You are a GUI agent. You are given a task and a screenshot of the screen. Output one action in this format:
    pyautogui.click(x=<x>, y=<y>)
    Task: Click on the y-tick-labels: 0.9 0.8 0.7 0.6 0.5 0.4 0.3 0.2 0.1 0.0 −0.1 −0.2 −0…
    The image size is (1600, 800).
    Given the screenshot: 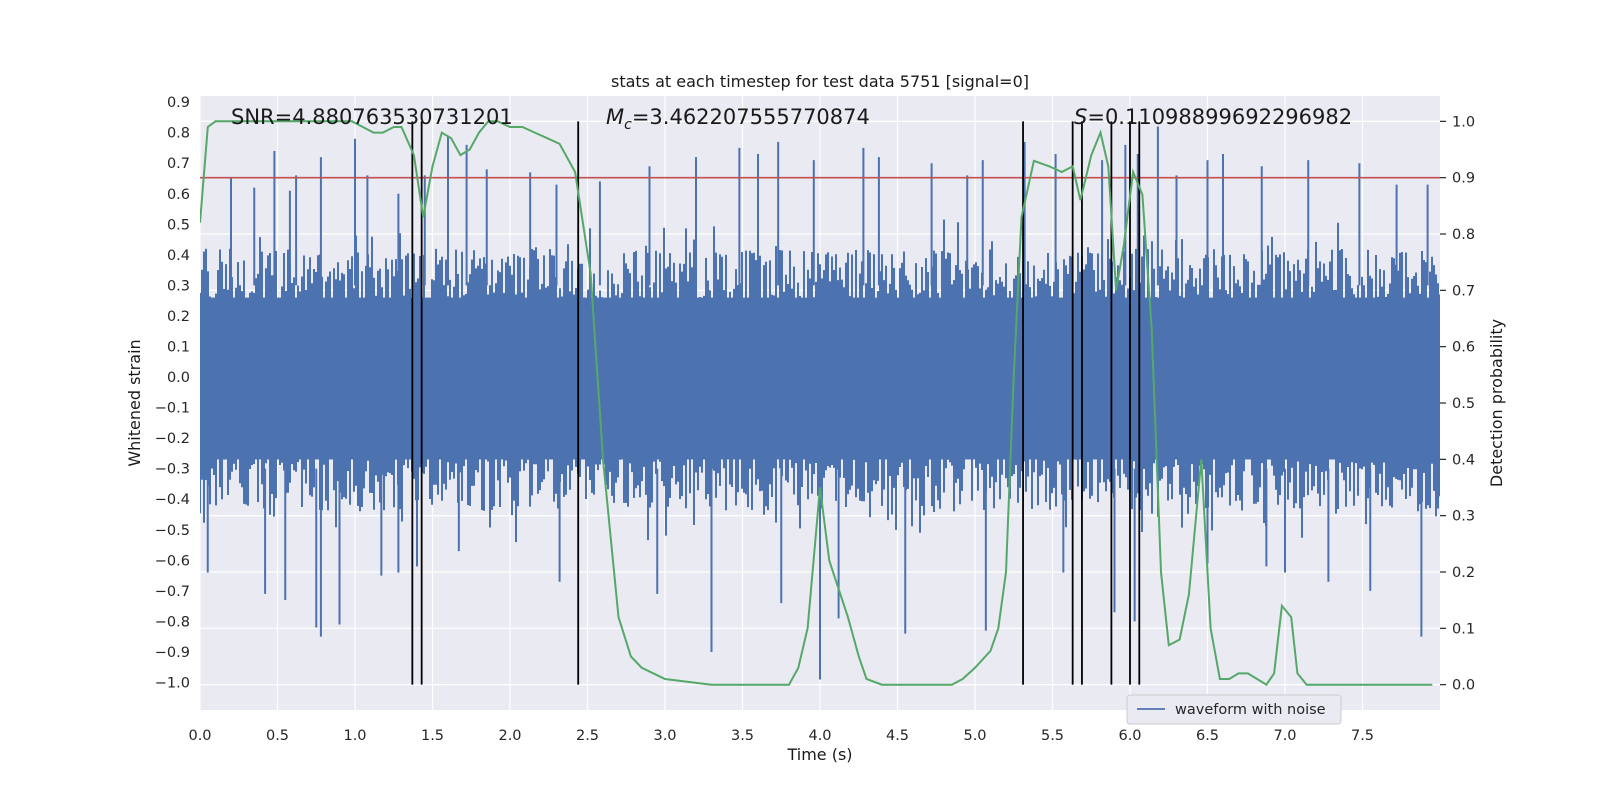 What is the action you would take?
    pyautogui.click(x=172, y=393)
    